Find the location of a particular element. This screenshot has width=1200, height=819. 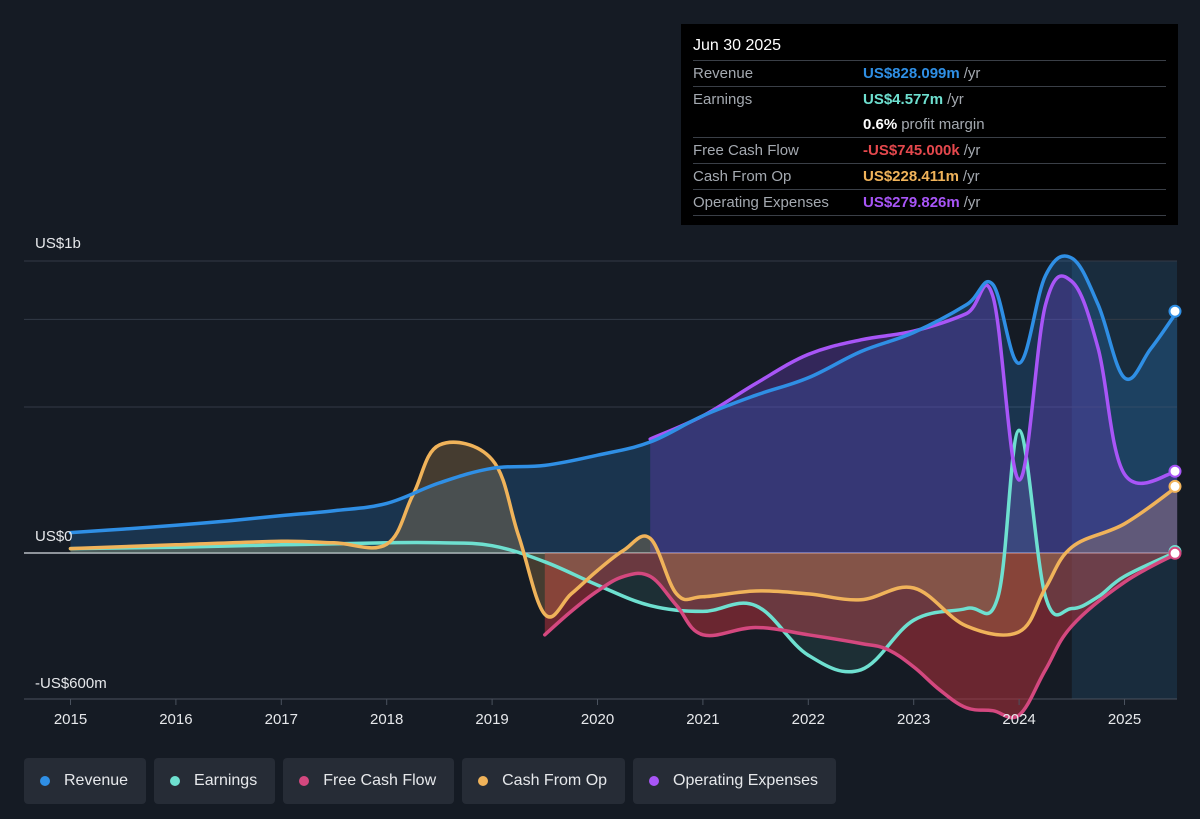

y-bottom-label: -US$600m is located at coordinates (71, 683).